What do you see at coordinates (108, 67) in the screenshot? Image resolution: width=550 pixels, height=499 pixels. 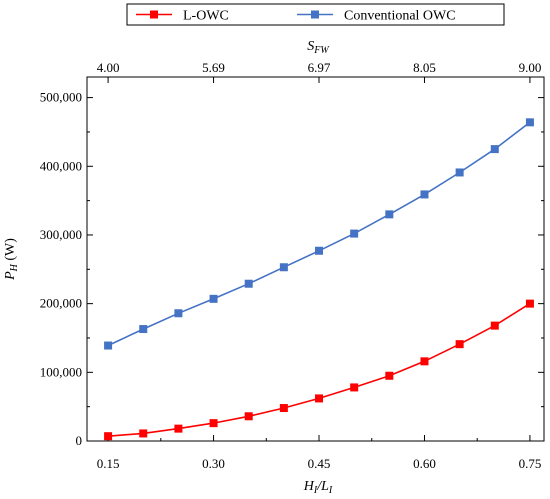 I see `top-tick-label: 4.00` at bounding box center [108, 67].